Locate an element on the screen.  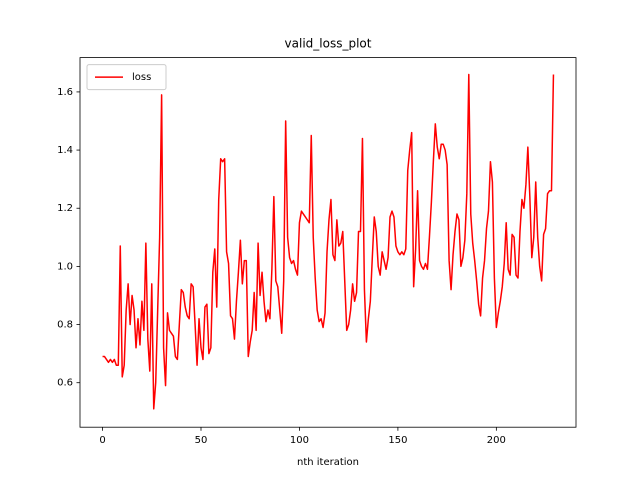
legend-label: loss is located at coordinates (141, 77).